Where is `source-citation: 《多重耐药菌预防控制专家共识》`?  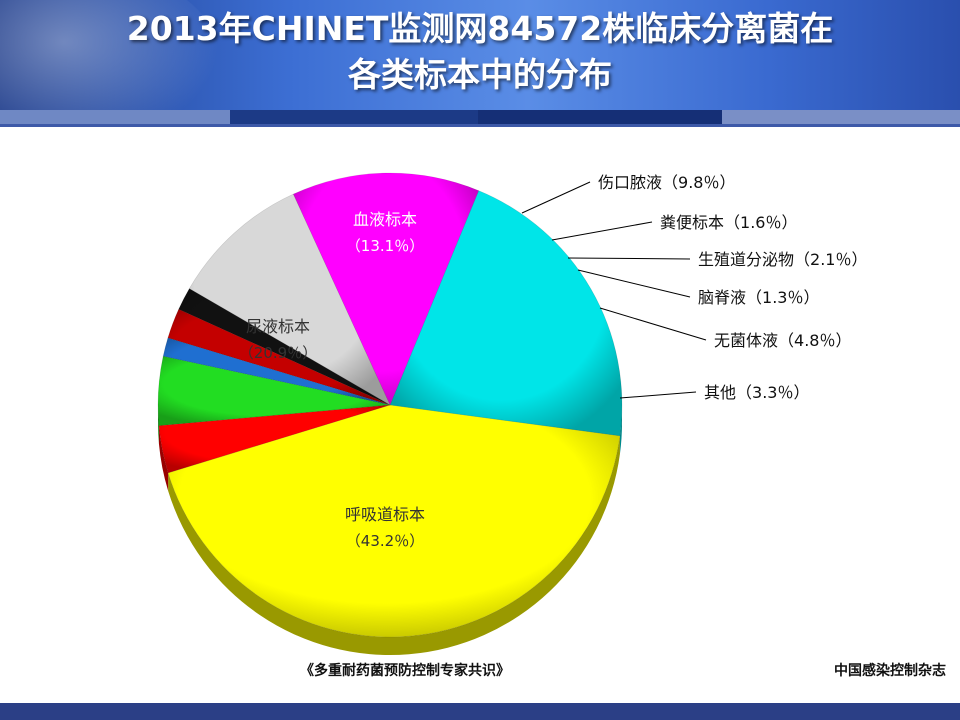
source-citation: 《多重耐药菌预防控制专家共识》 is located at coordinates (405, 671).